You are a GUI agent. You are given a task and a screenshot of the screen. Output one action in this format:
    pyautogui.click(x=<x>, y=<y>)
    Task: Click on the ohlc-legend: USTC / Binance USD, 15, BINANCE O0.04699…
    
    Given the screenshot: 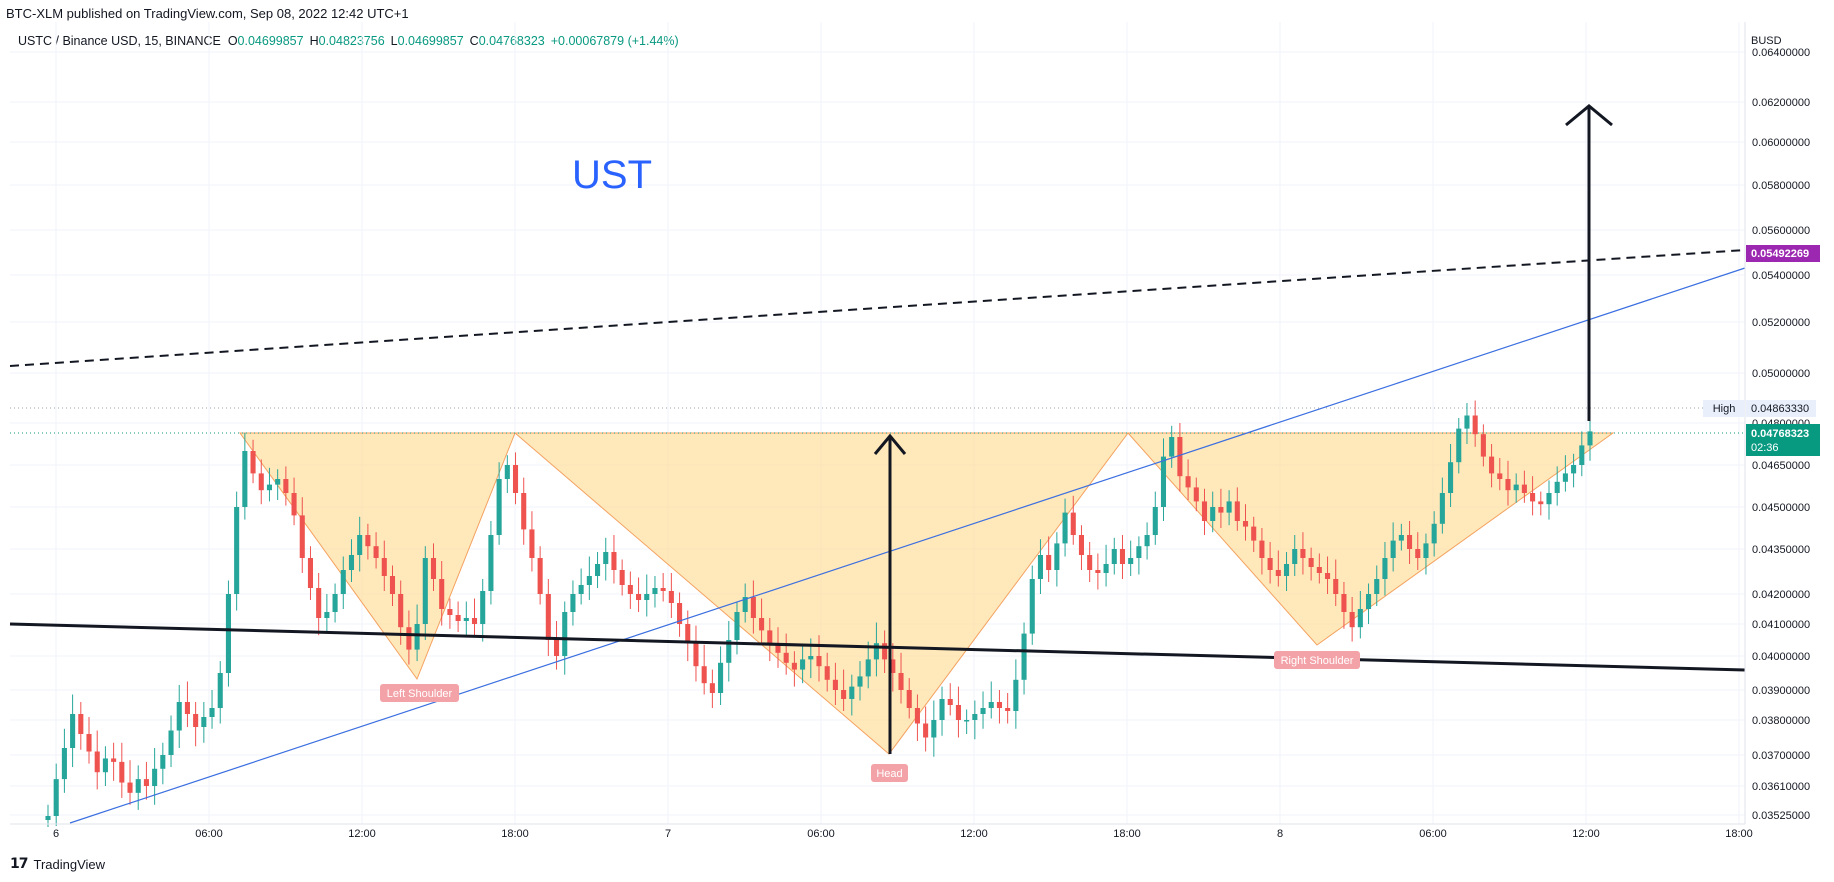 What is the action you would take?
    pyautogui.click(x=351, y=41)
    